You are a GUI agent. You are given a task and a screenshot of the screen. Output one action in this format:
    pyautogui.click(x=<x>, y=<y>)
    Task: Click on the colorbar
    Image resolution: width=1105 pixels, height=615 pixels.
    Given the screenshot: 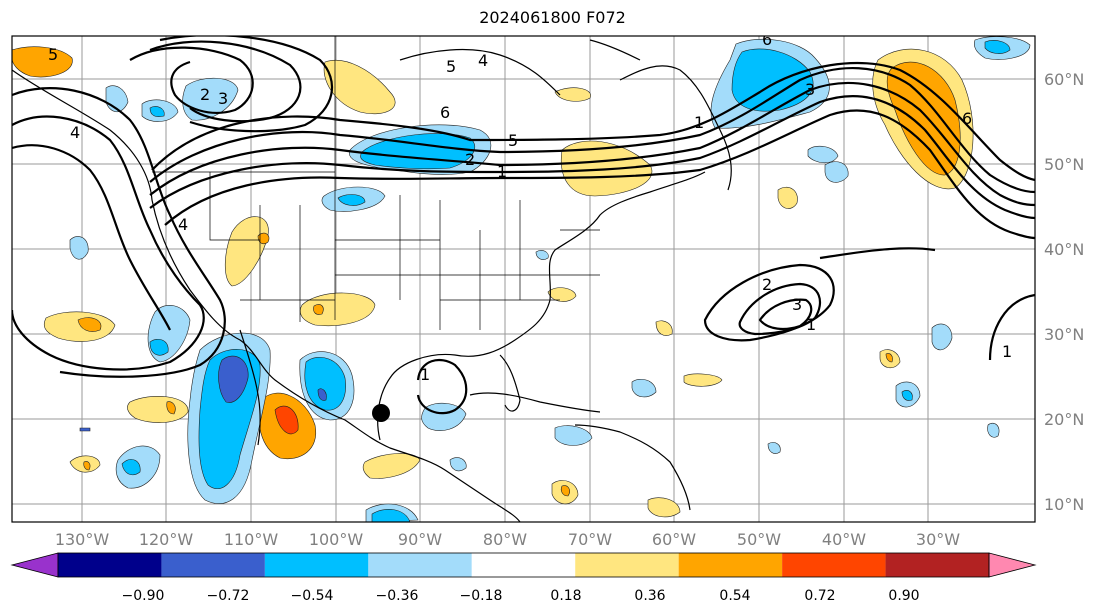 What is the action you would take?
    pyautogui.click(x=523, y=565)
    